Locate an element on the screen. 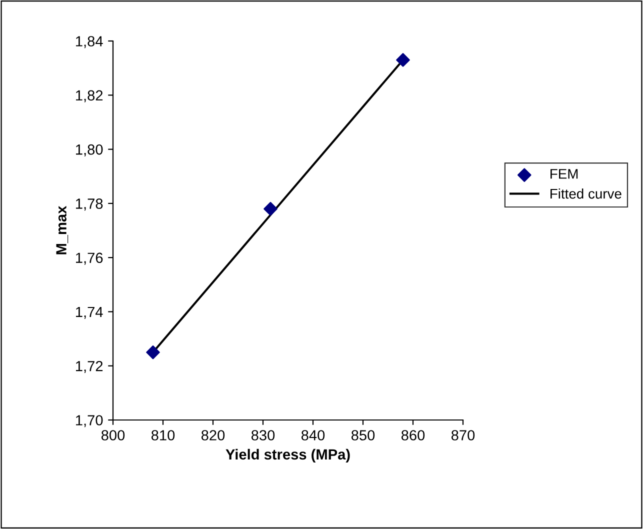 The height and width of the screenshot is (529, 643). y-tick-label: 1,84 is located at coordinates (89, 42).